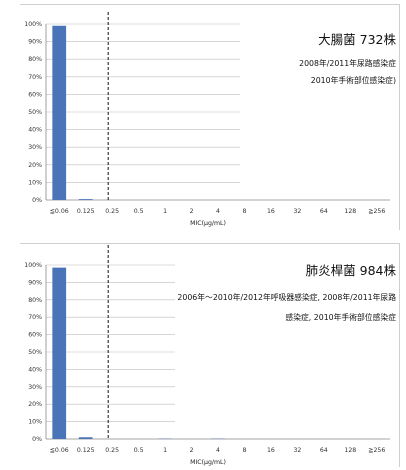  I want to click on annotation-line: 2010年手術部位感染症), so click(353, 80).